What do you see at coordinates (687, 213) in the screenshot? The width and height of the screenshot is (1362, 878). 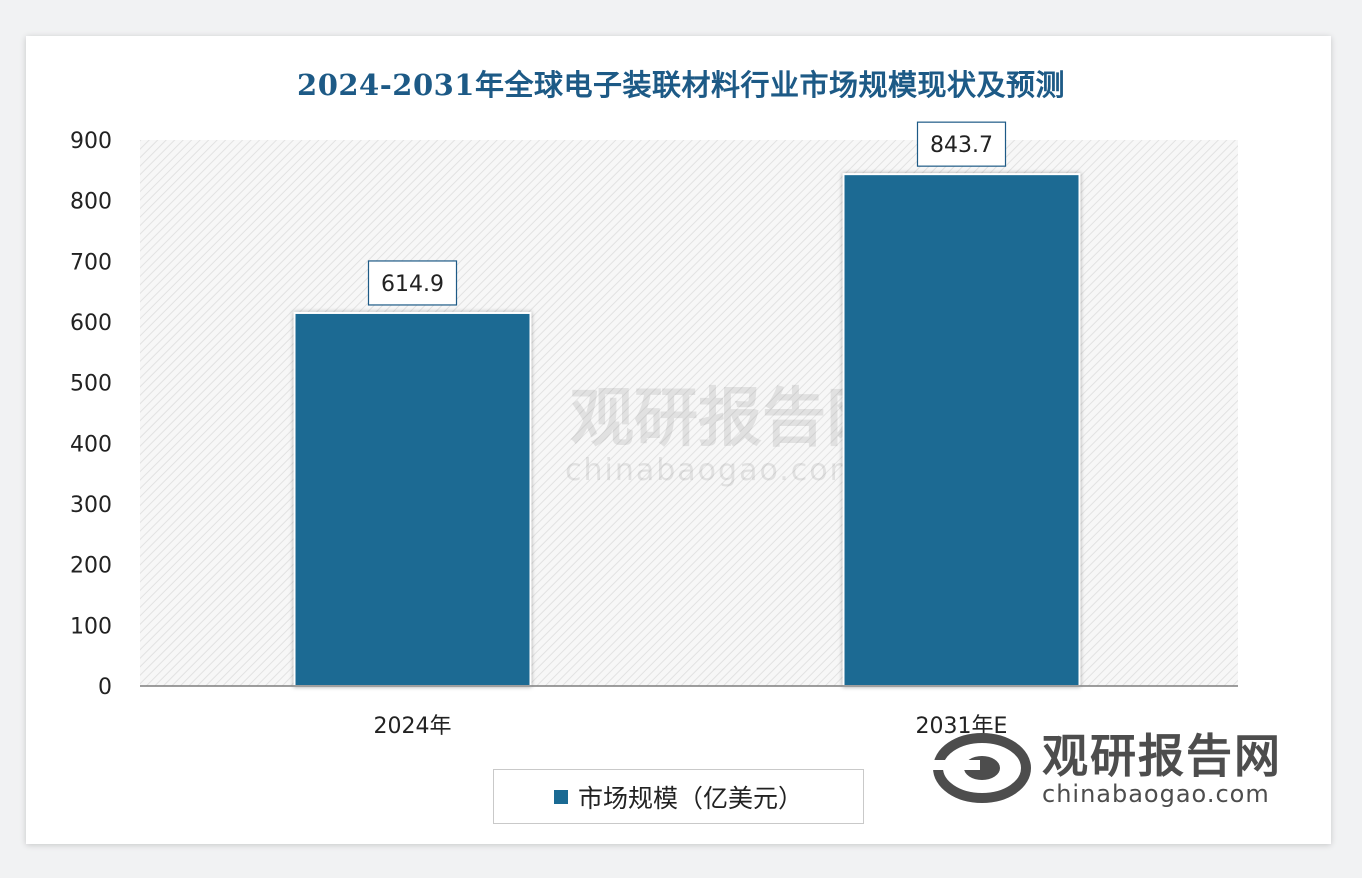 I see `data-labels: 614.9 843.7` at bounding box center [687, 213].